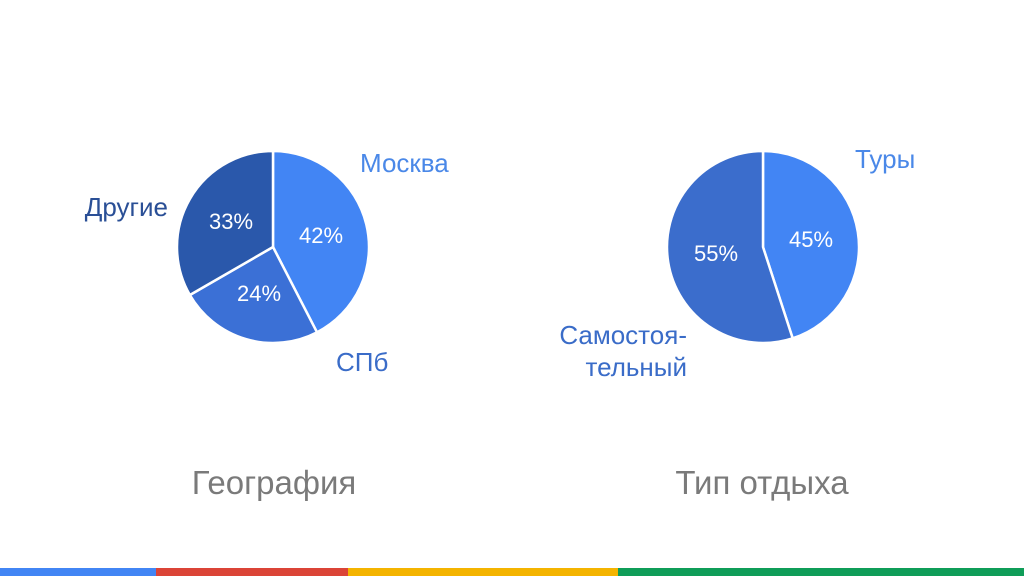 Image resolution: width=1024 pixels, height=576 pixels. I want to click on brand-color-bar, so click(512, 572).